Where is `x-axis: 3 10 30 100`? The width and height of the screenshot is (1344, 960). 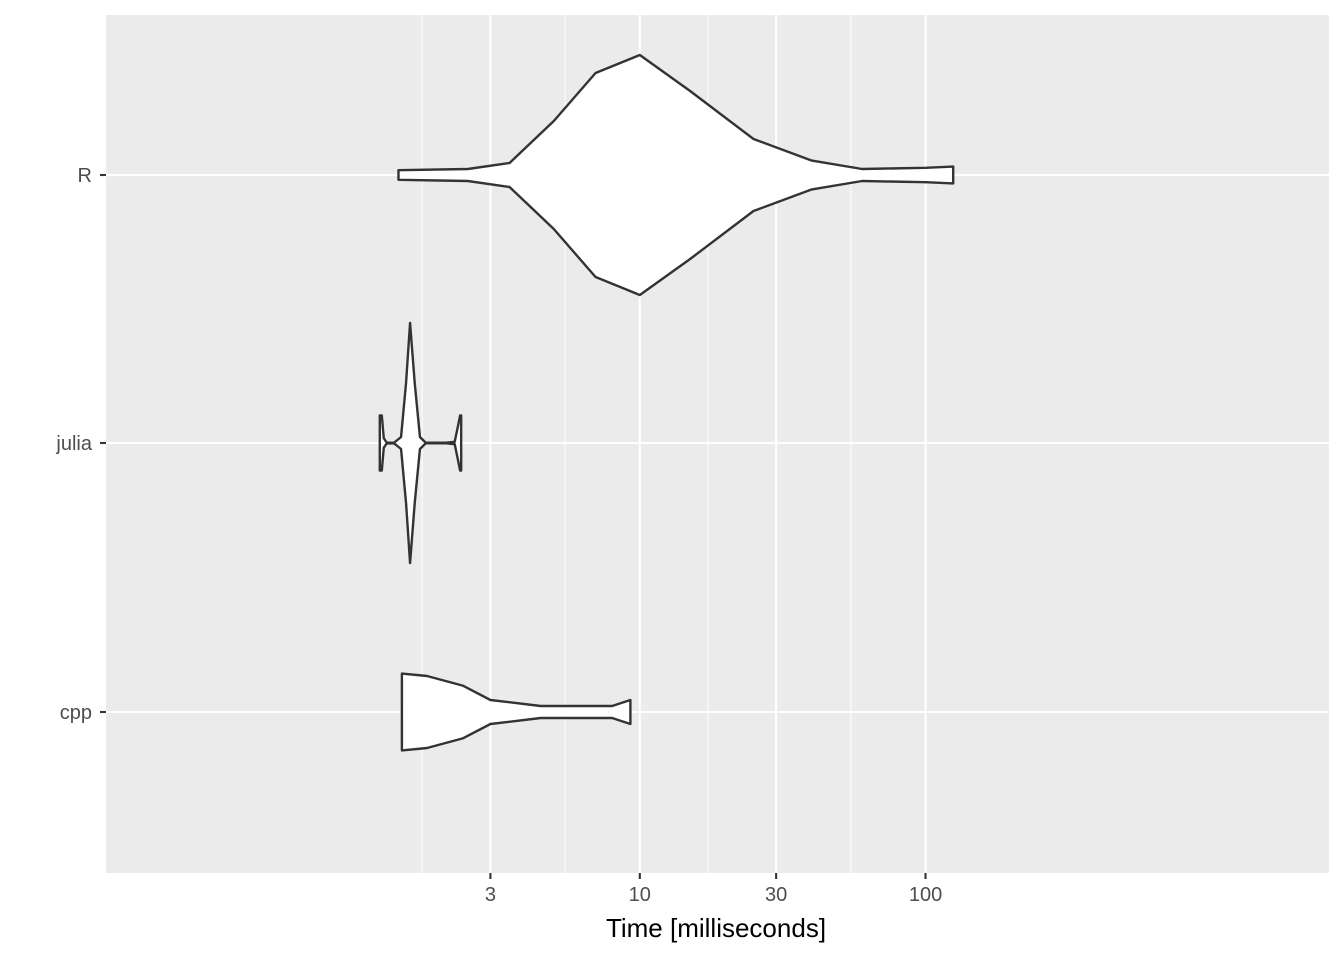 x-axis: 3 10 30 100 is located at coordinates (713, 889).